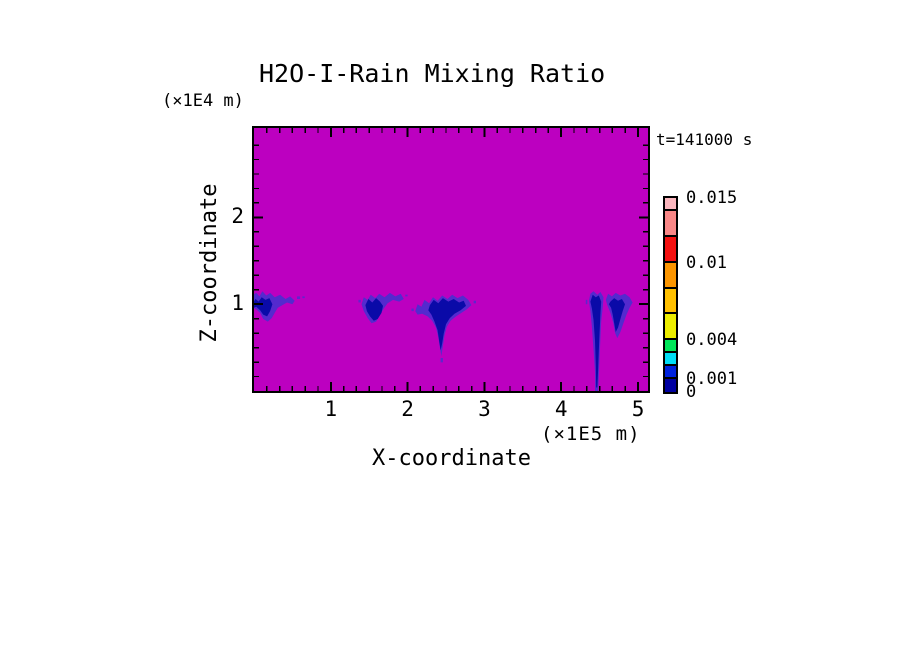 This screenshot has height=654, width=904. I want to click on rain-cell-2-core, so click(374, 309).